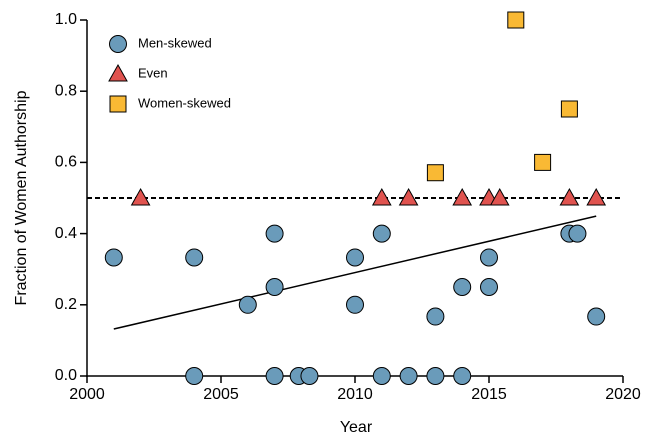 The image size is (646, 437). What do you see at coordinates (66, 233) in the screenshot?
I see `y-tick-label: 0.4` at bounding box center [66, 233].